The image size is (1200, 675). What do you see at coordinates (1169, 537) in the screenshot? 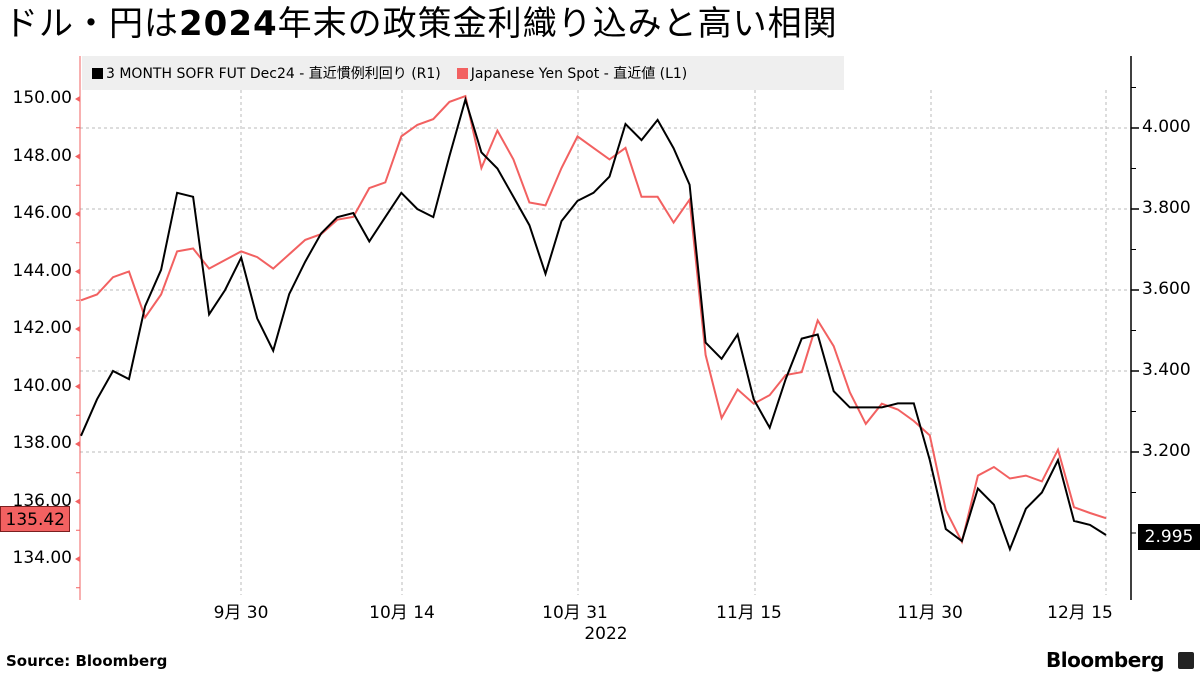
I see `sofr-last-value-badge: 2.995` at bounding box center [1169, 537].